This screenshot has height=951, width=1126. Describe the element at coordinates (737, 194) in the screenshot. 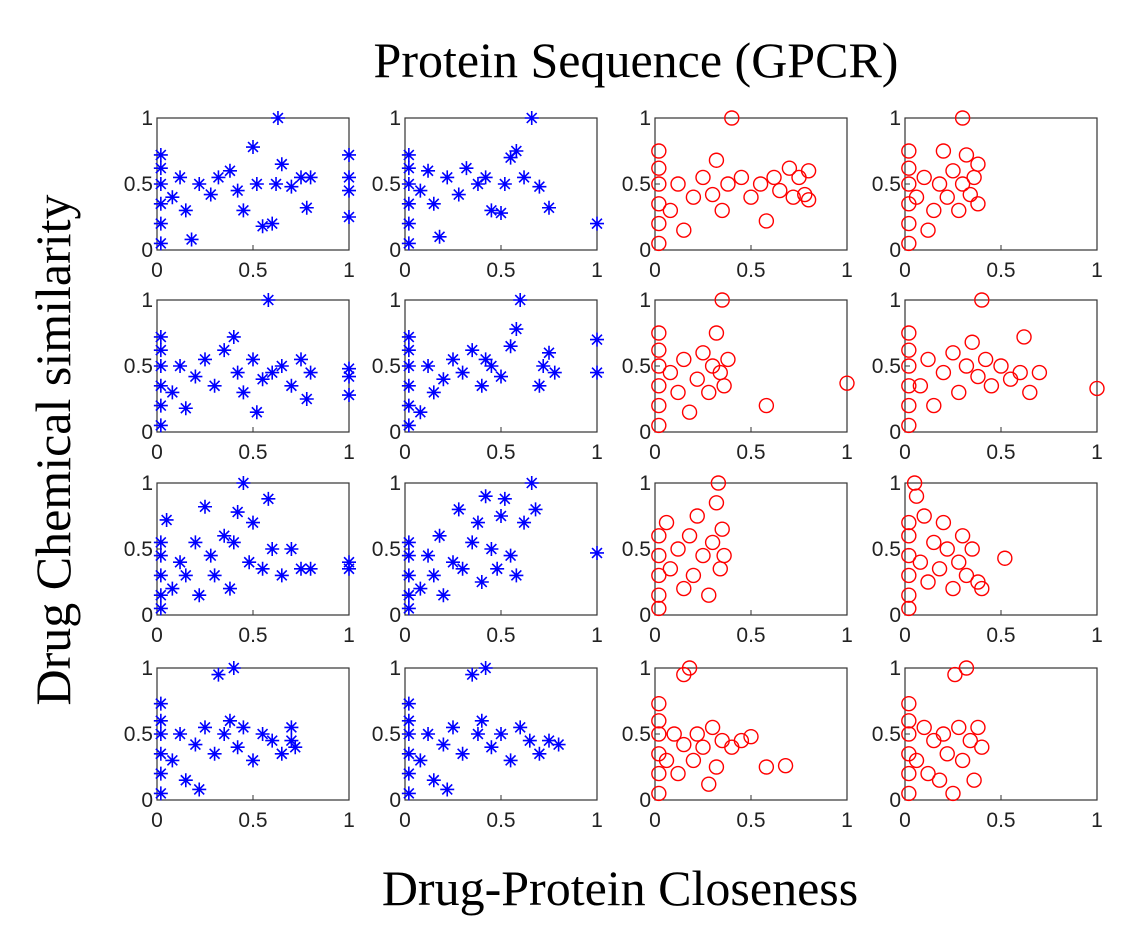

I see `subplot-r1c3: 0 0.5 1 0 0.5 1` at that location.